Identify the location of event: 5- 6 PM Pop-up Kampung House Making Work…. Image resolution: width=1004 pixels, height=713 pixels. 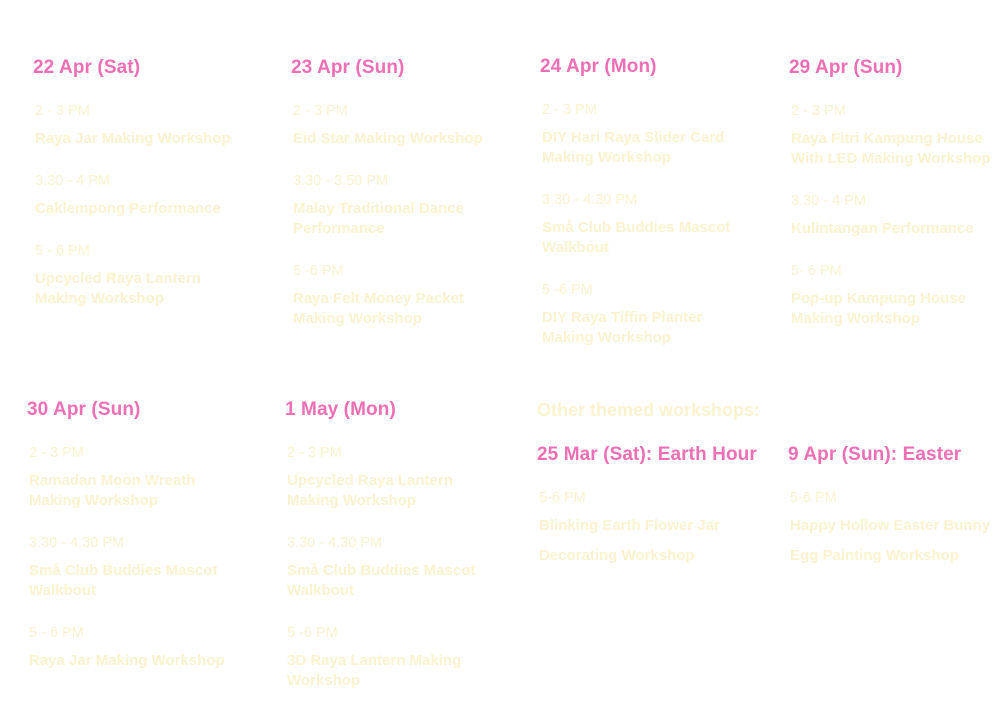
(891, 295).